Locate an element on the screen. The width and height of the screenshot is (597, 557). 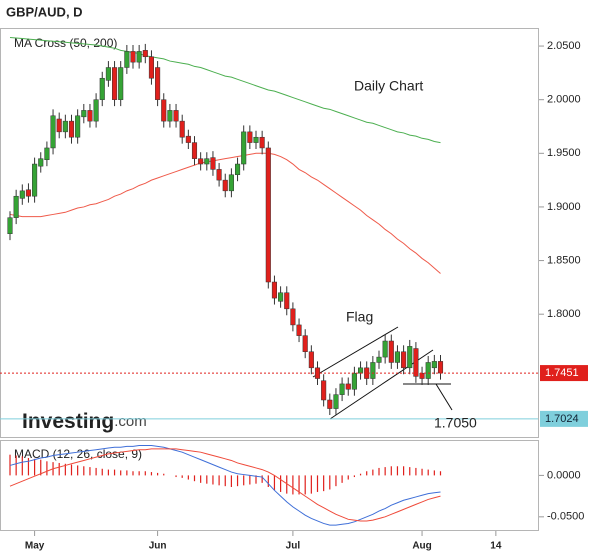
logo-brand: Investing is located at coordinates (68, 421).